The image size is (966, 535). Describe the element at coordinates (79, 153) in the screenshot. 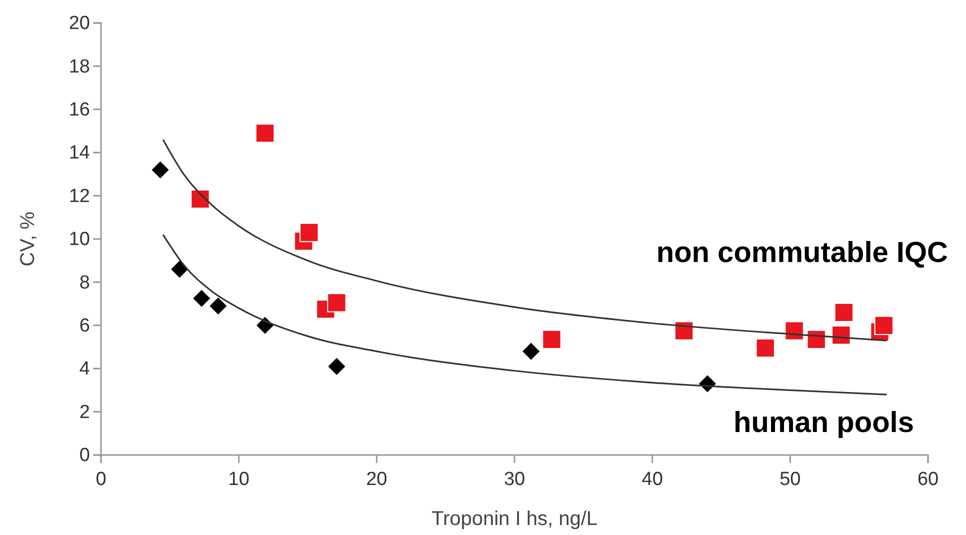

I see `y-tick-label: 14` at that location.